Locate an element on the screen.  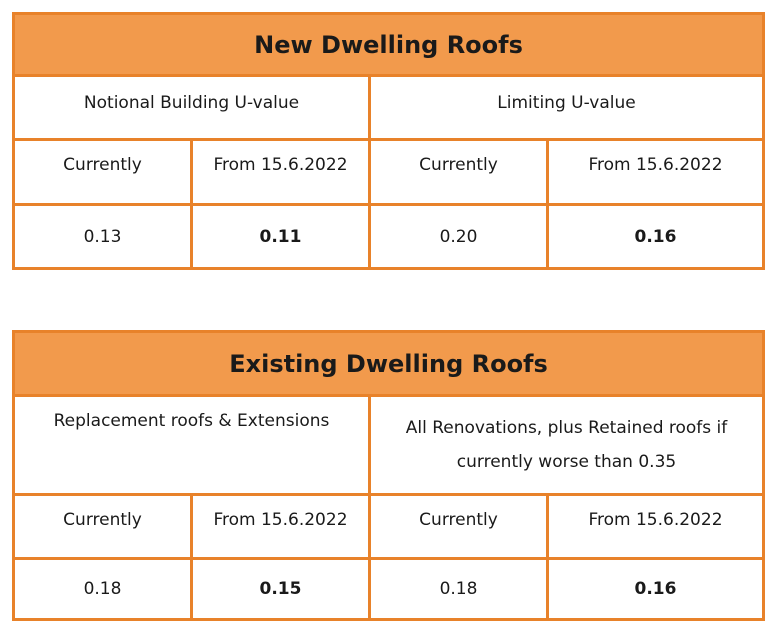
value-cell: 0.15 is located at coordinates (280, 589).